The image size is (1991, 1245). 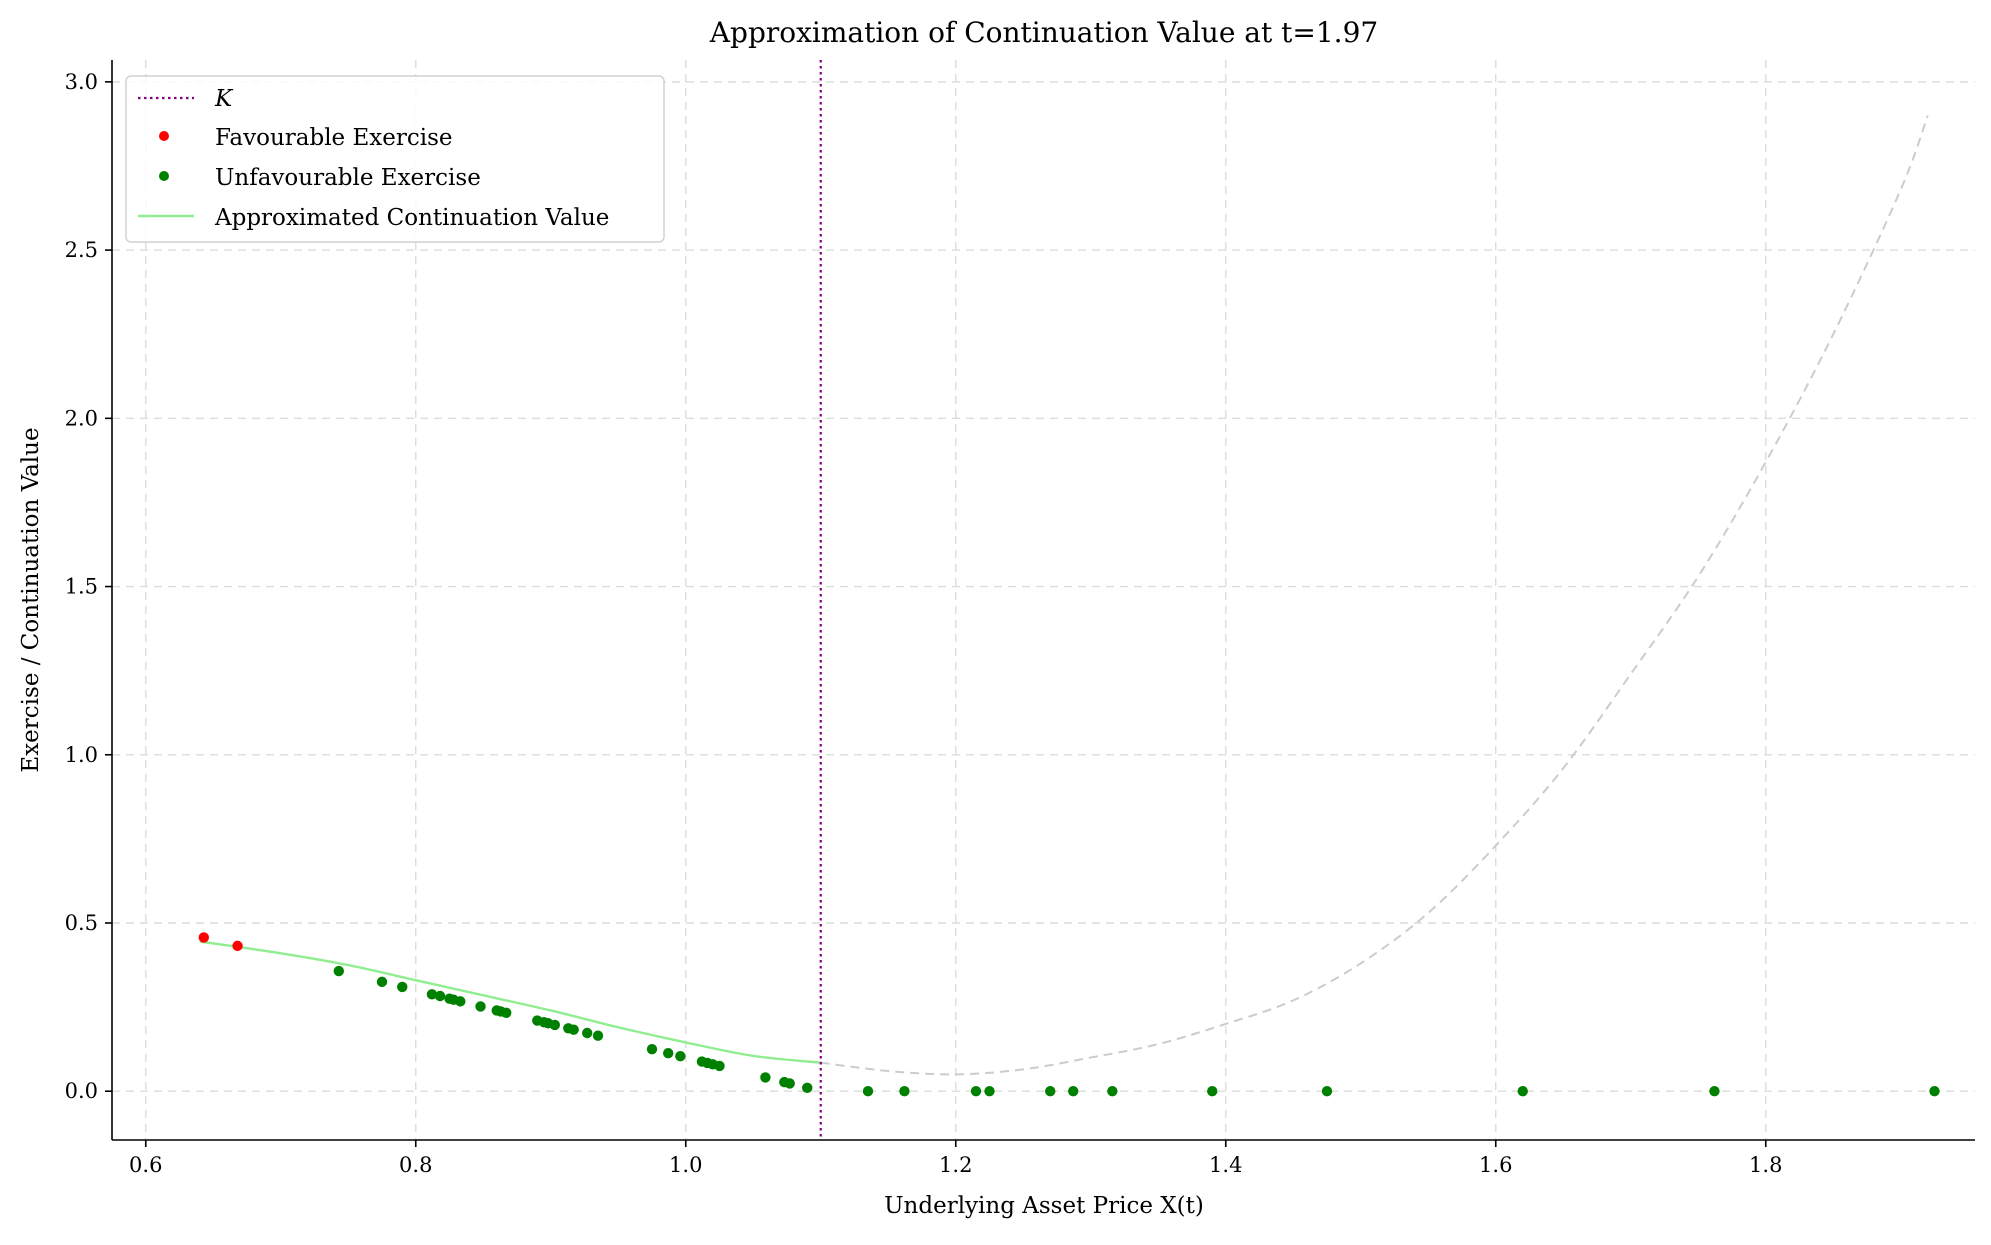 I want to click on y-tick-label: 1.0, so click(x=81, y=755).